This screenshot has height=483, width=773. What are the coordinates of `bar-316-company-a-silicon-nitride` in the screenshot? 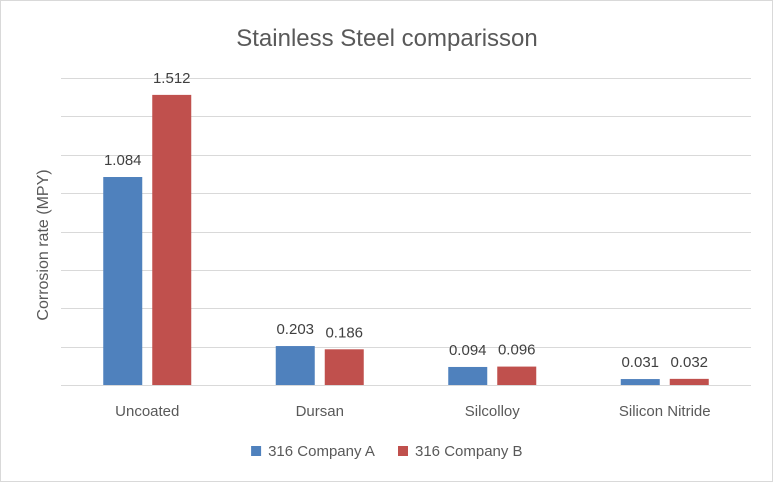 It's located at (640, 382).